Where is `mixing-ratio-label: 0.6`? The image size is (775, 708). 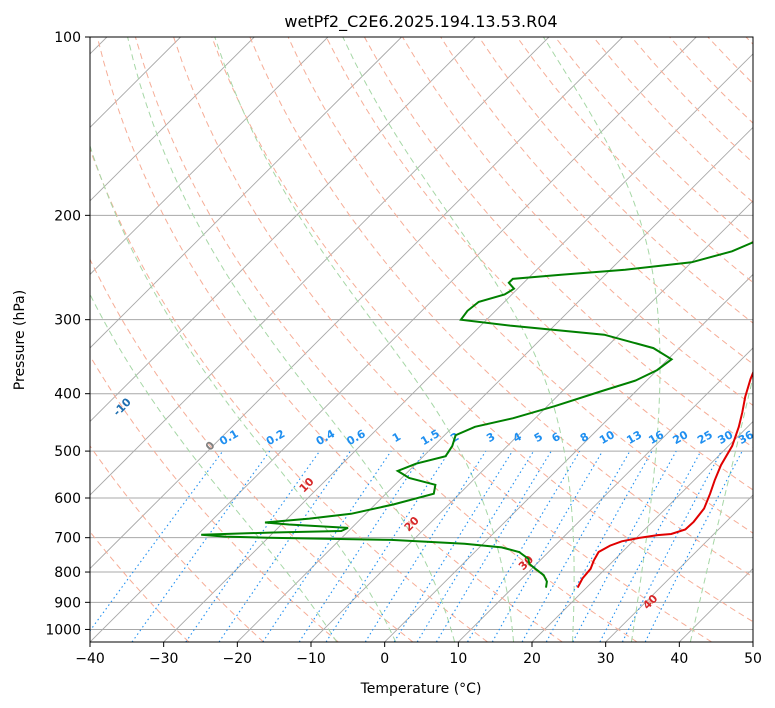 mixing-ratio-label: 0.6 is located at coordinates (356, 437).